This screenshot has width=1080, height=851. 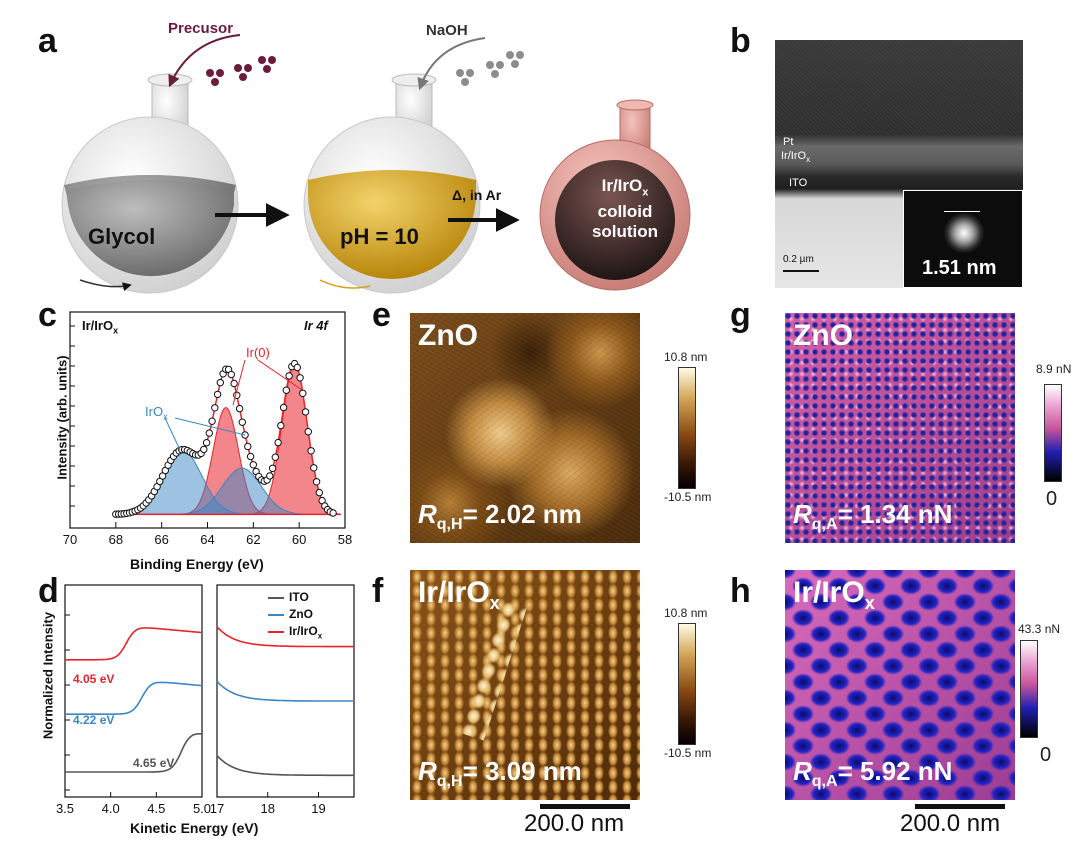 What do you see at coordinates (950, 823) in the screenshot?
I see `afm-h-scalebar-label: 200.0 nm` at bounding box center [950, 823].